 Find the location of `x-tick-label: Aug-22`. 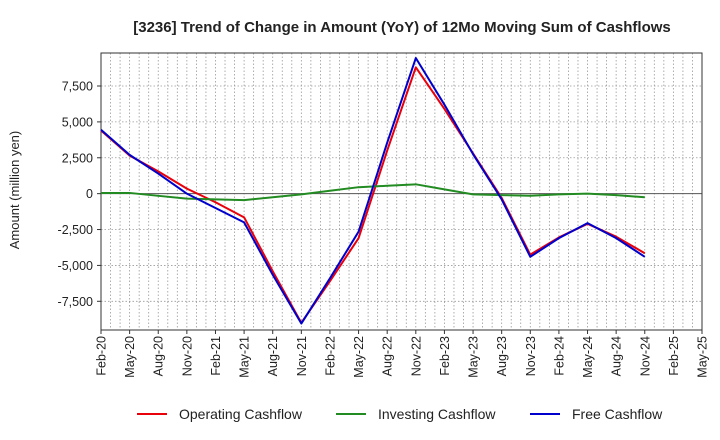

x-tick-label: Aug-22 is located at coordinates (388, 356).